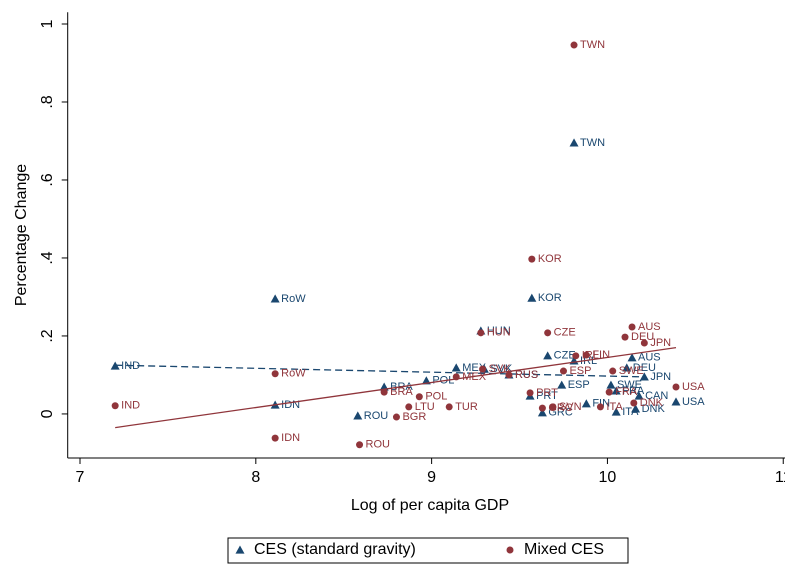  Describe the element at coordinates (564, 549) in the screenshot. I see `legend-label: Mixed CES` at that location.